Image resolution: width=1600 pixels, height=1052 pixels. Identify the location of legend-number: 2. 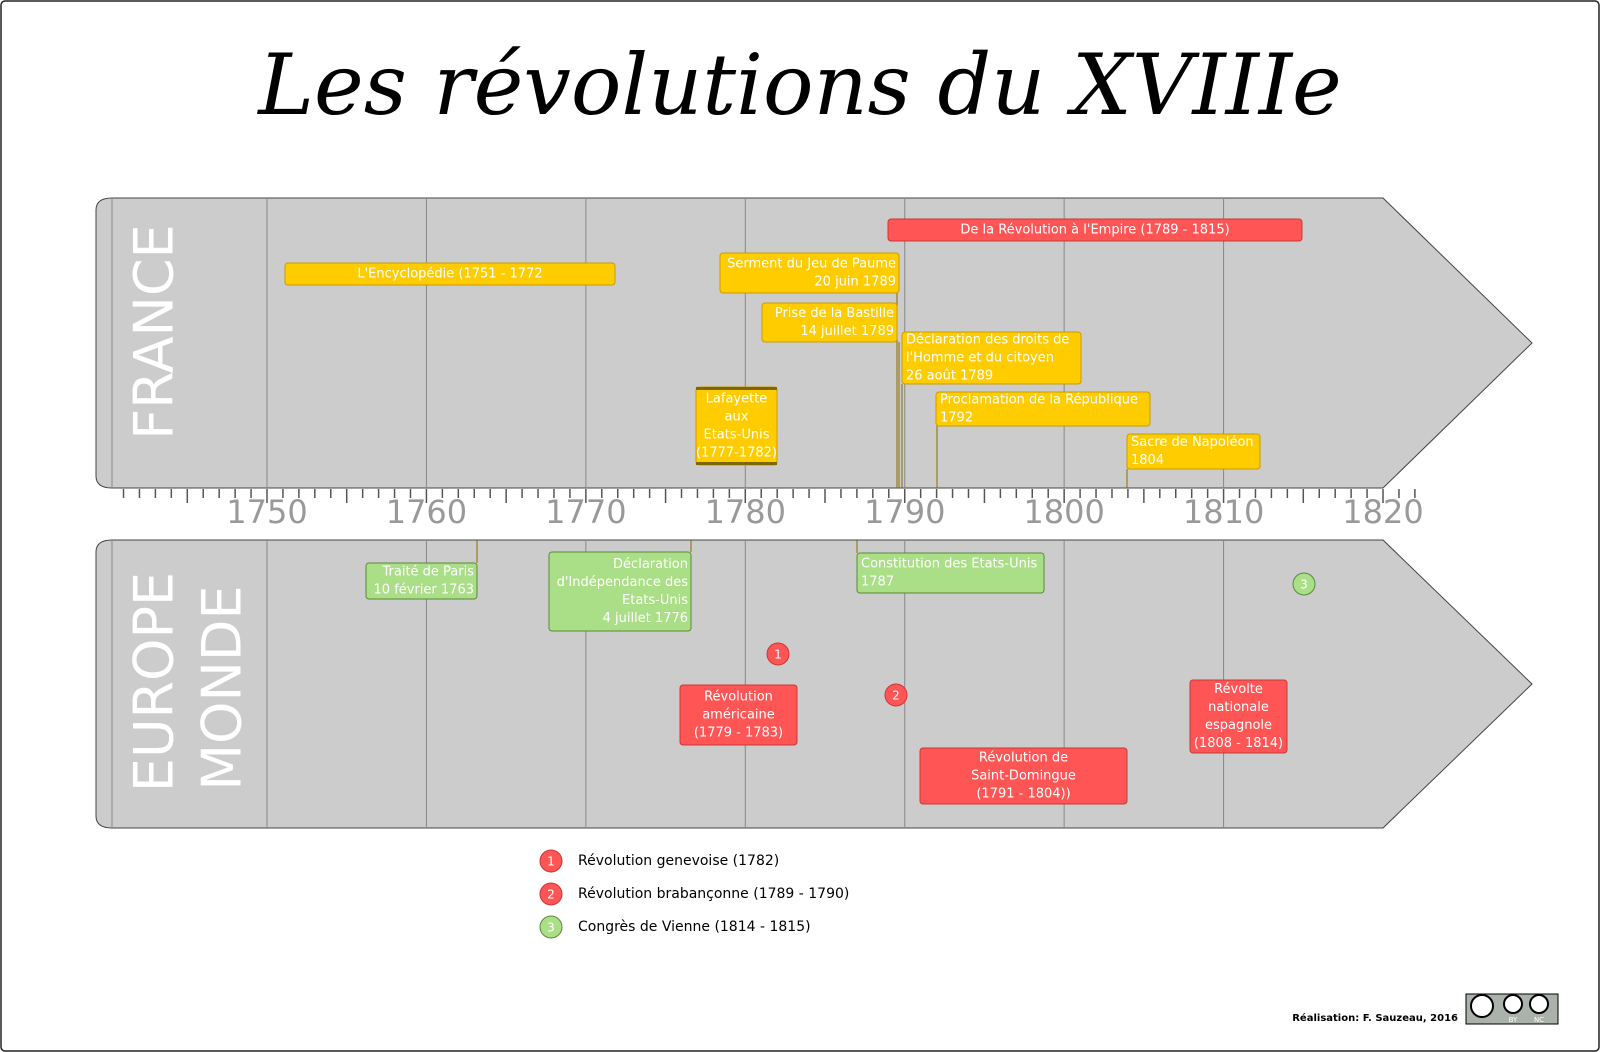
(551, 895).